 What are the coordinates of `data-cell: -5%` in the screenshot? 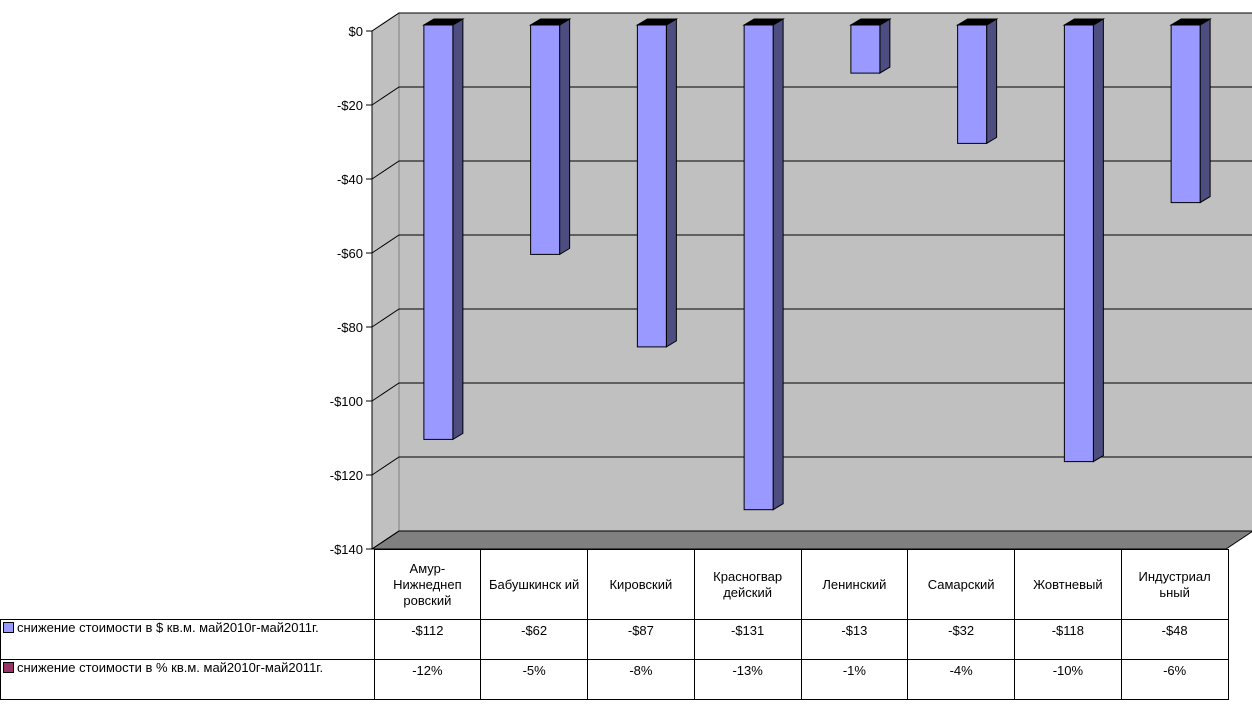 It's located at (534, 679).